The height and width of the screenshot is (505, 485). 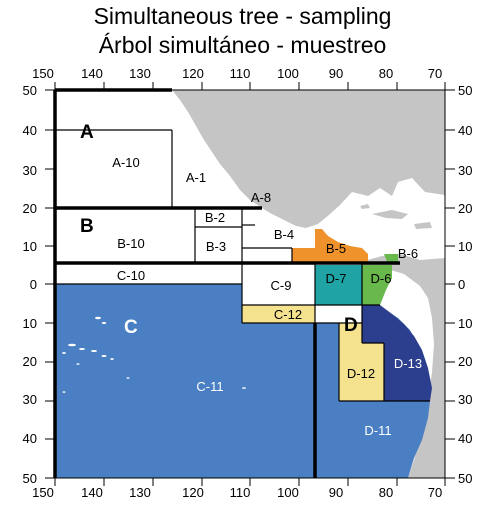 What do you see at coordinates (281, 285) in the screenshot?
I see `zone-label-c9: C-9` at bounding box center [281, 285].